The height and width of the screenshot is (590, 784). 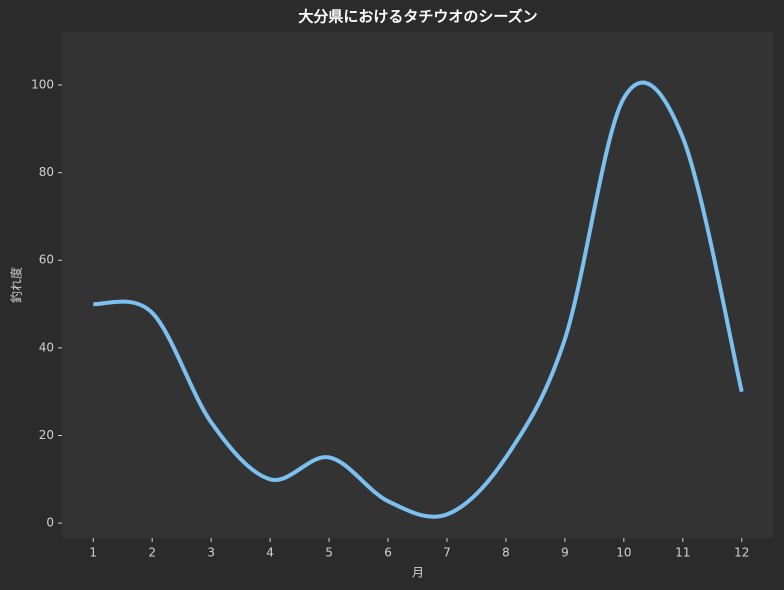 I want to click on x-tick-label: 2, so click(x=152, y=553).